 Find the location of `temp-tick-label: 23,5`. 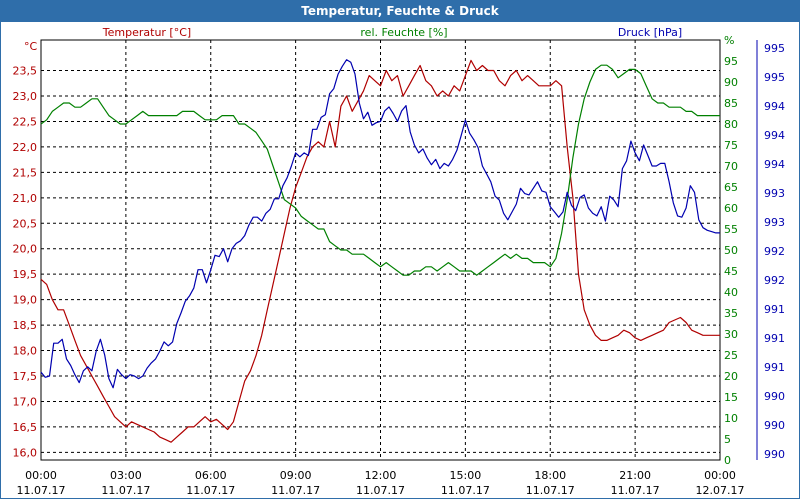

temp-tick-label: 23,5 is located at coordinates (25, 71).